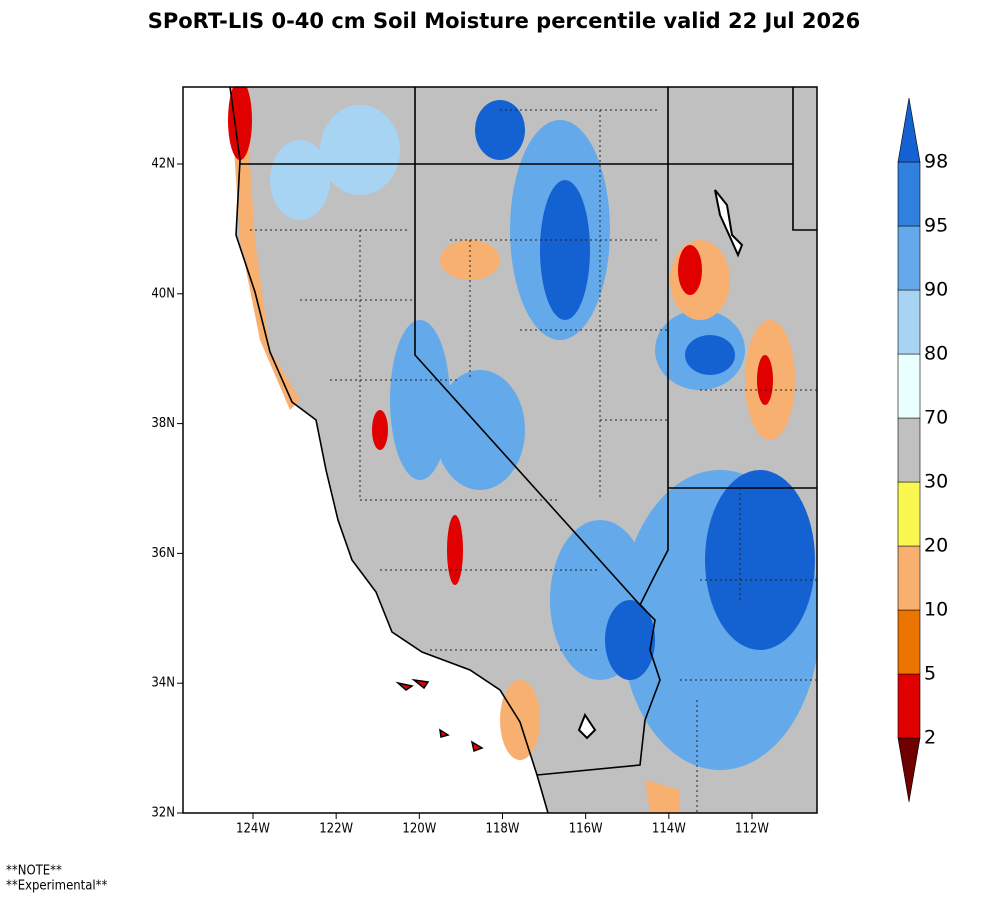 This screenshot has width=1000, height=900. Describe the element at coordinates (752, 829) in the screenshot. I see `lon-label: 112W` at that location.